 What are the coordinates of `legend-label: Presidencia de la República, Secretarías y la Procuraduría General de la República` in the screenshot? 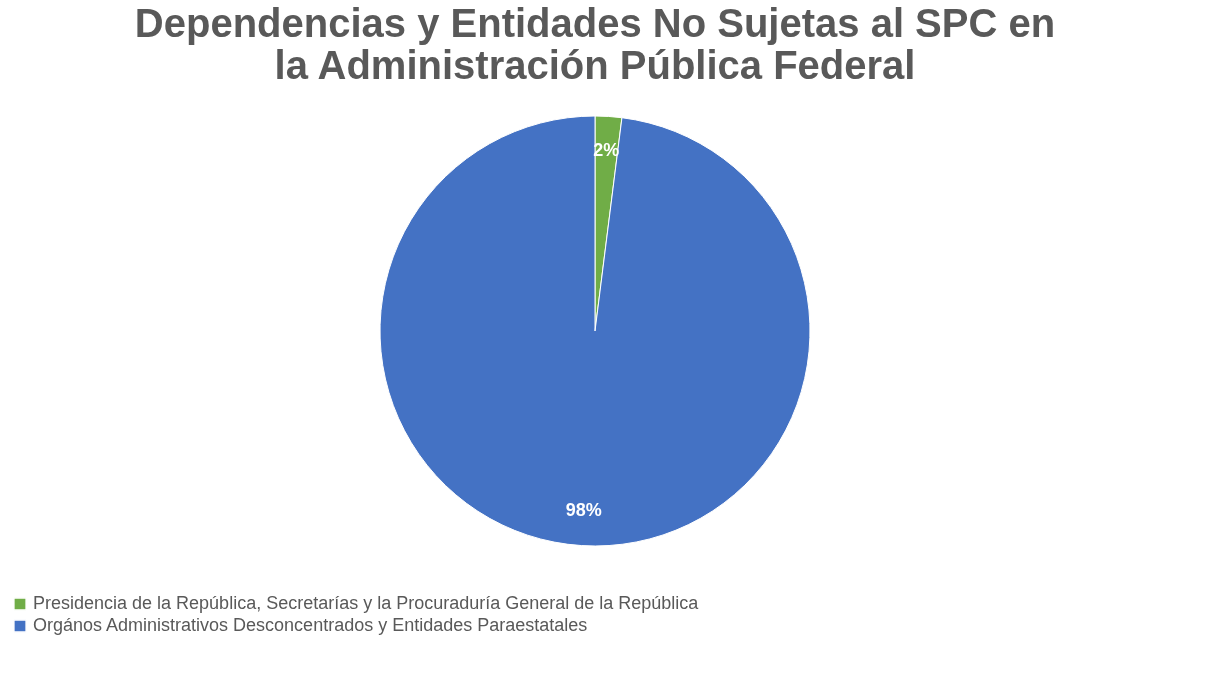 It's located at (366, 603).